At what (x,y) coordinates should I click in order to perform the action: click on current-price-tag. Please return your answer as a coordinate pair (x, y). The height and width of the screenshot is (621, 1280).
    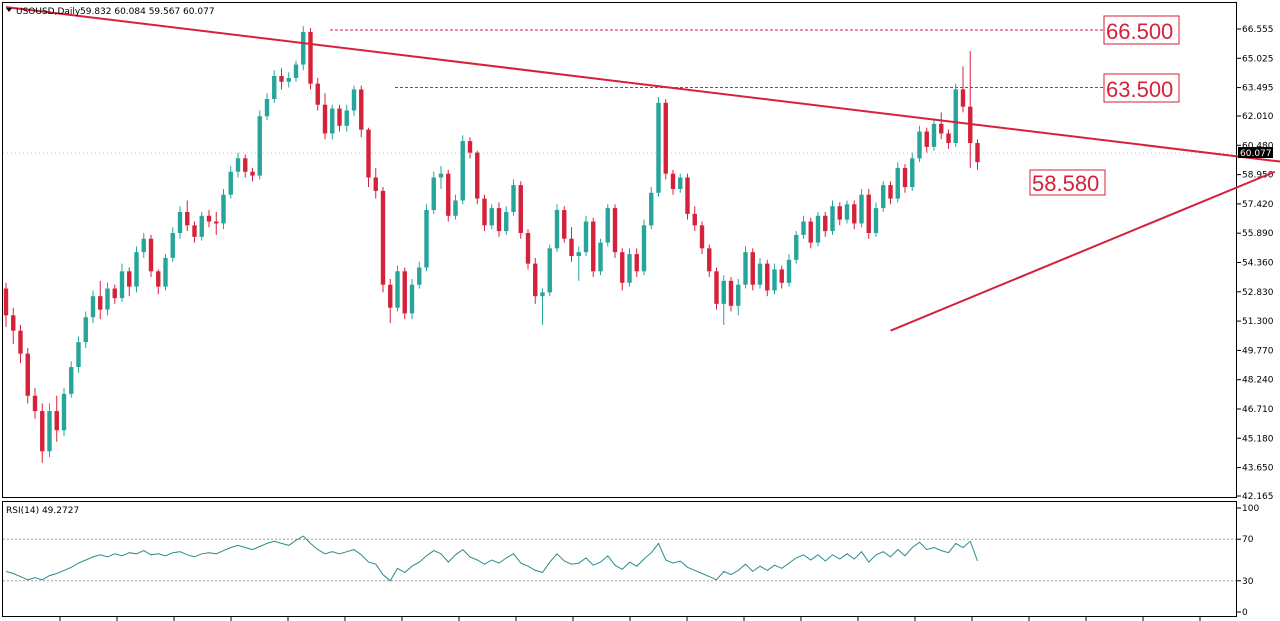
    Looking at the image, I should click on (1255, 152).